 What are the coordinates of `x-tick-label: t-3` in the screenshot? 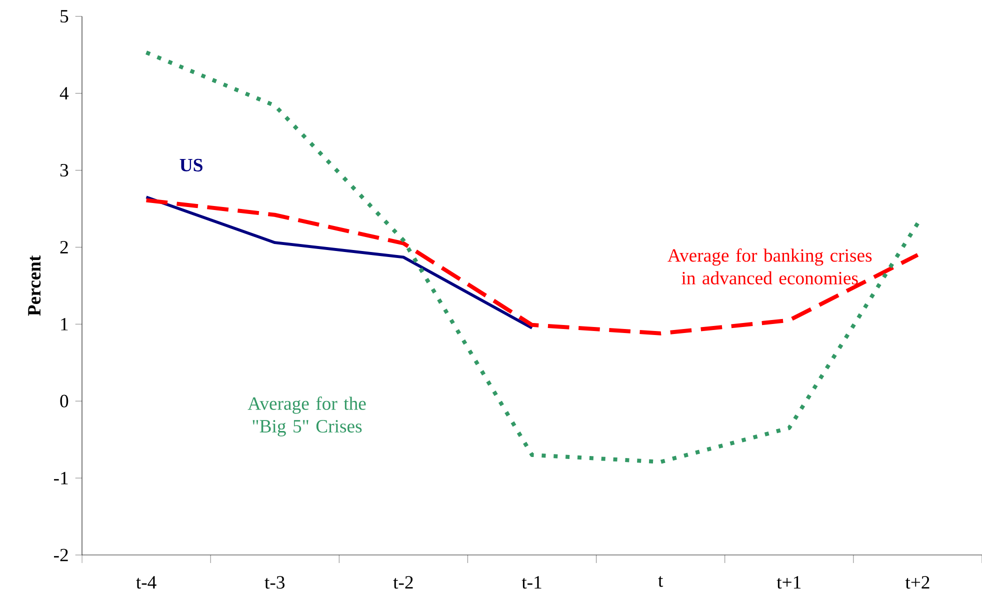 It's located at (274, 582).